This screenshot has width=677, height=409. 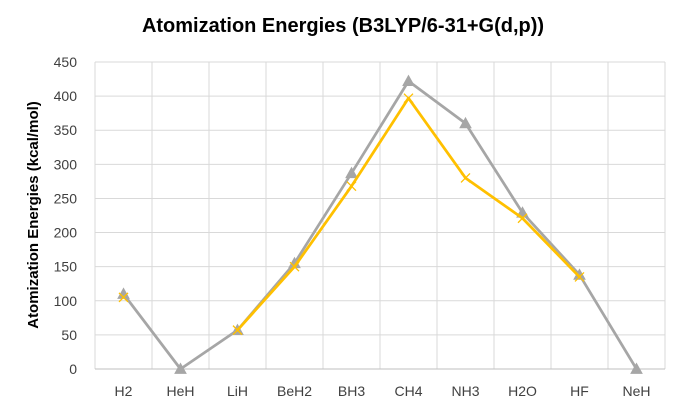 I want to click on x-tick-label: LiH, so click(x=237, y=391).